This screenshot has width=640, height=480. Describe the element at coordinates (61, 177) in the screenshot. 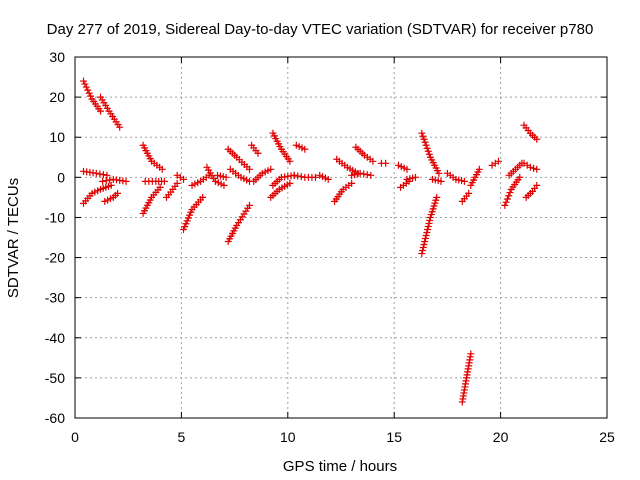

I see `y-tick-label: 0` at that location.